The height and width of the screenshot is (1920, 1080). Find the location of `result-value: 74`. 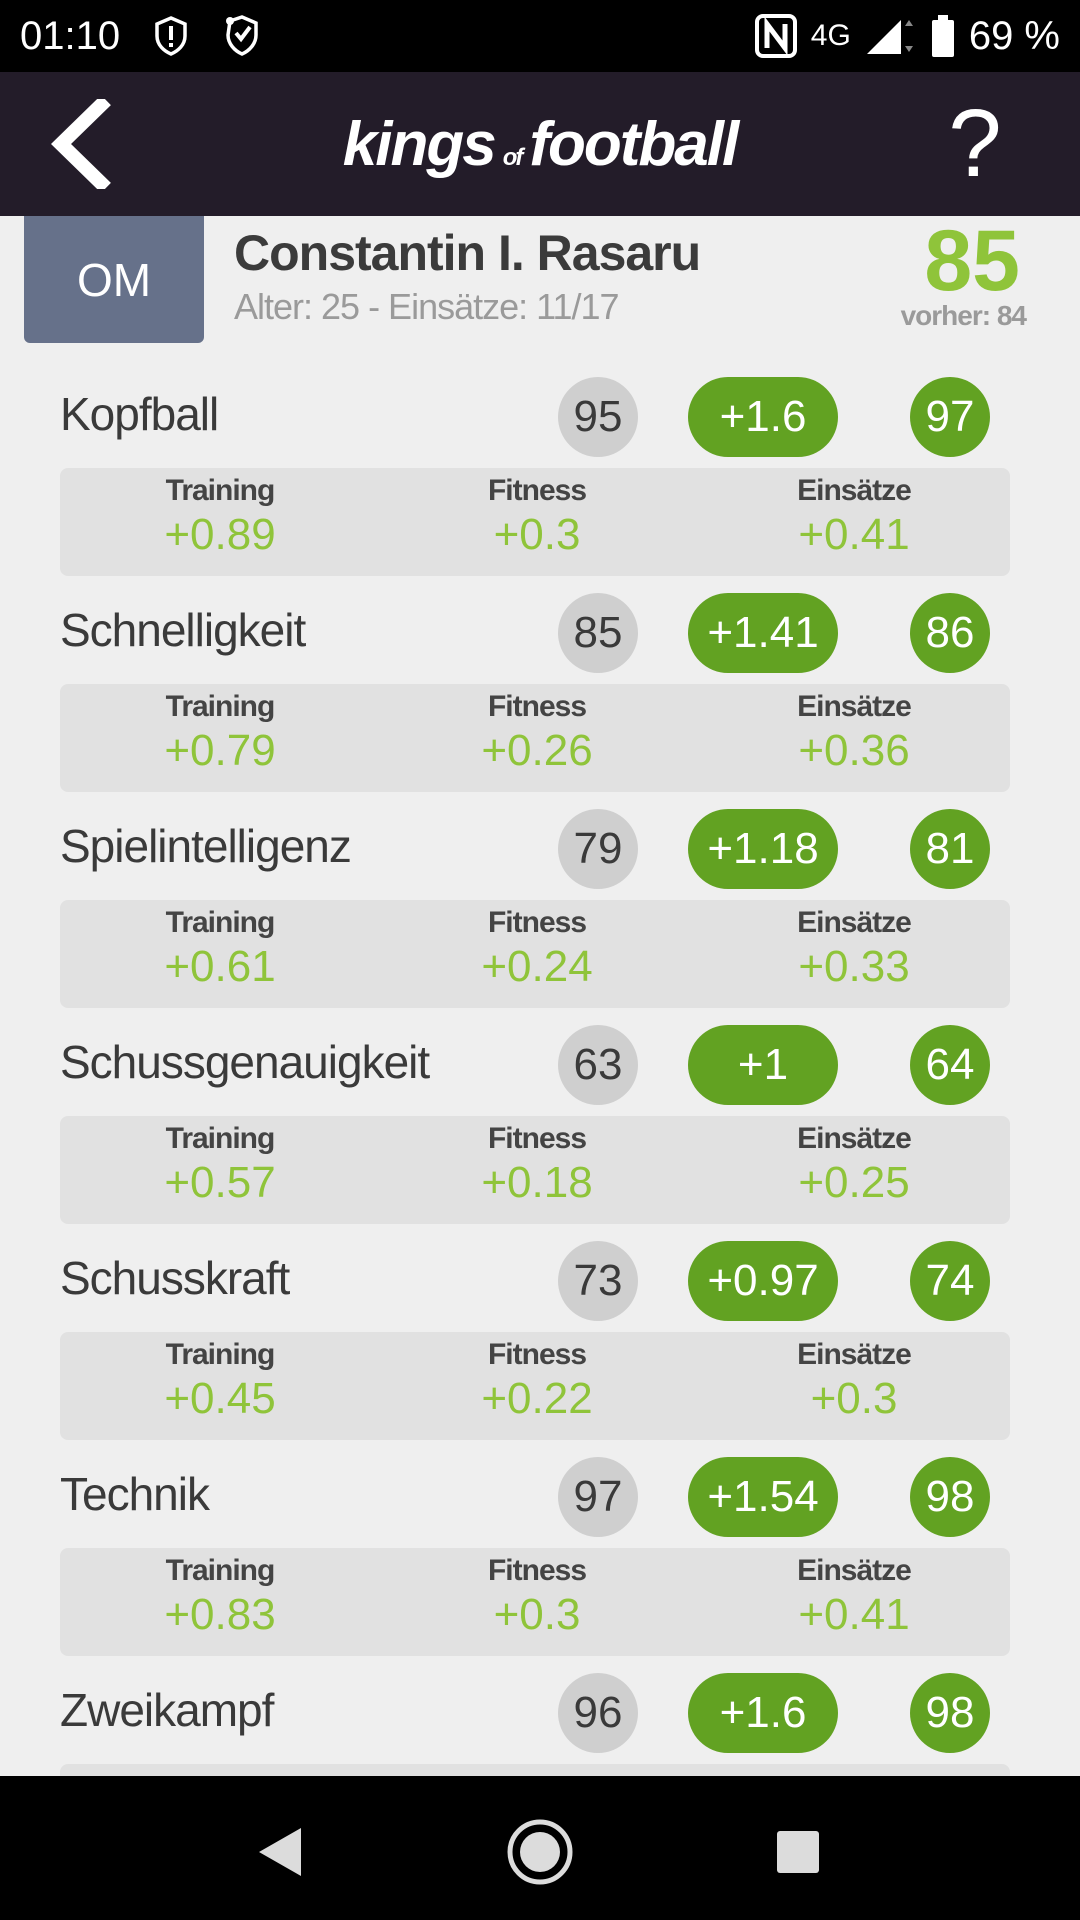

result-value: 74 is located at coordinates (950, 1281).